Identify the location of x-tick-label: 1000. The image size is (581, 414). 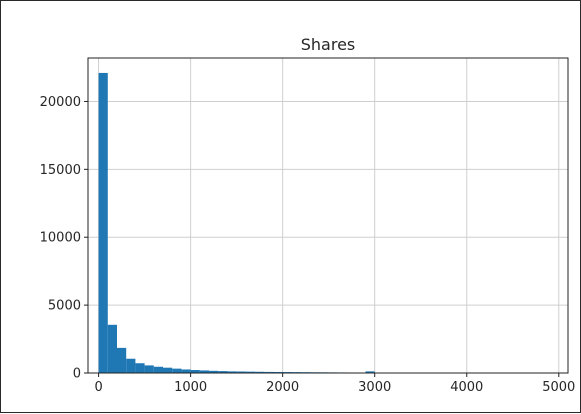
(190, 387).